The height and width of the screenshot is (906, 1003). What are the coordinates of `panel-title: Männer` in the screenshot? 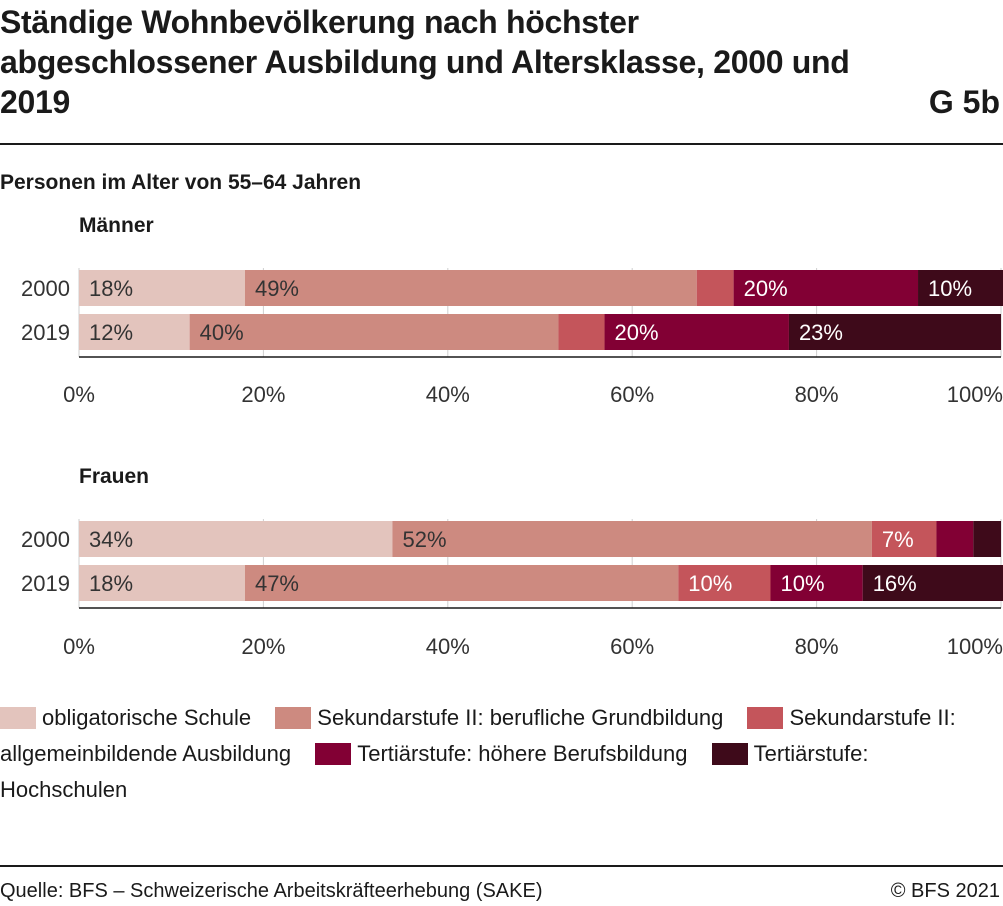 It's located at (116, 225).